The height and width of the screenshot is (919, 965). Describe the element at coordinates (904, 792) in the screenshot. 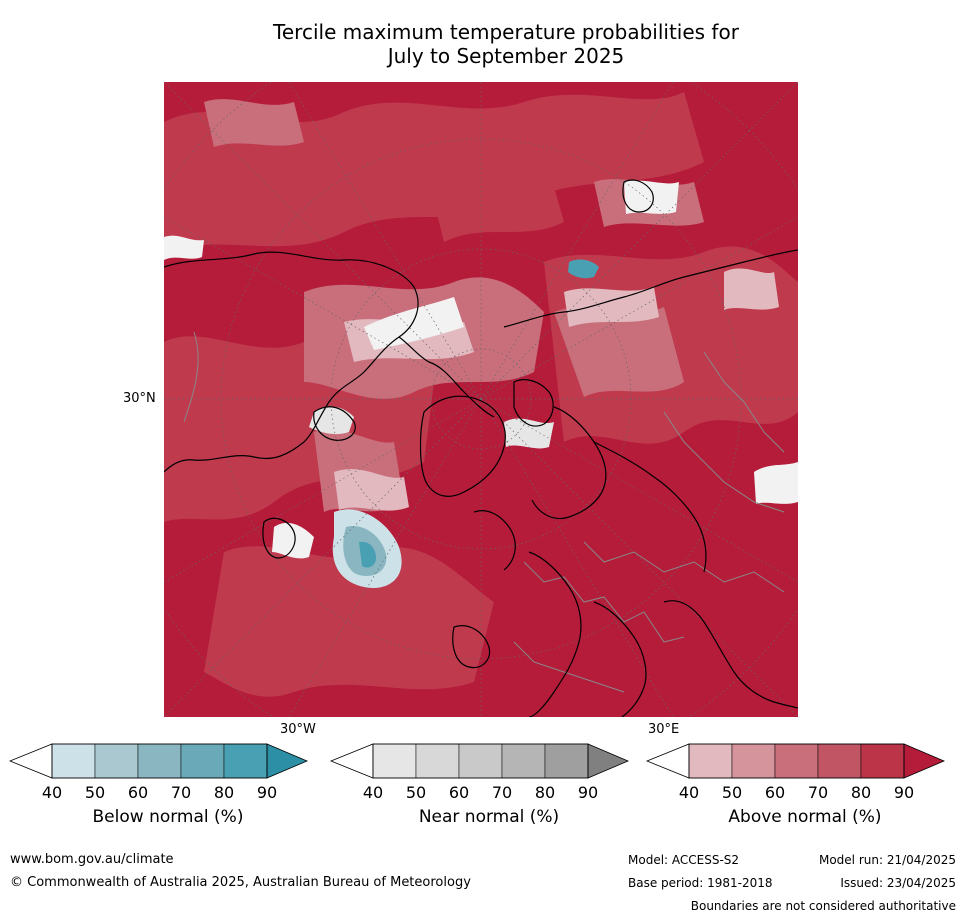

I see `colorbar-above-normal-tick-label: 90` at that location.